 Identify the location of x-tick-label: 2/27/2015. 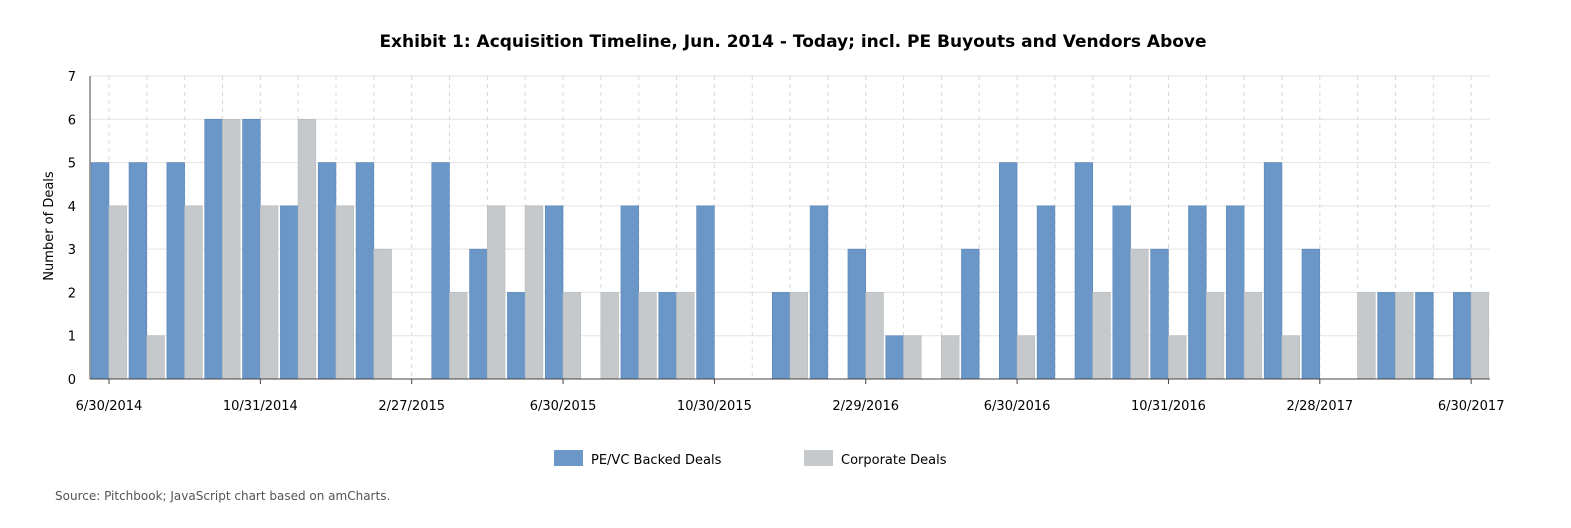
(411, 406).